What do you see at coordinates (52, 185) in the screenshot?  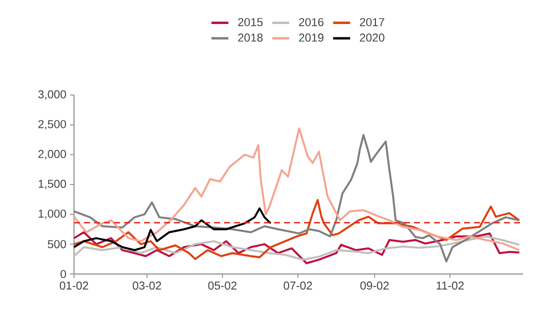 I see `y-tick-label: 1,500` at bounding box center [52, 185].